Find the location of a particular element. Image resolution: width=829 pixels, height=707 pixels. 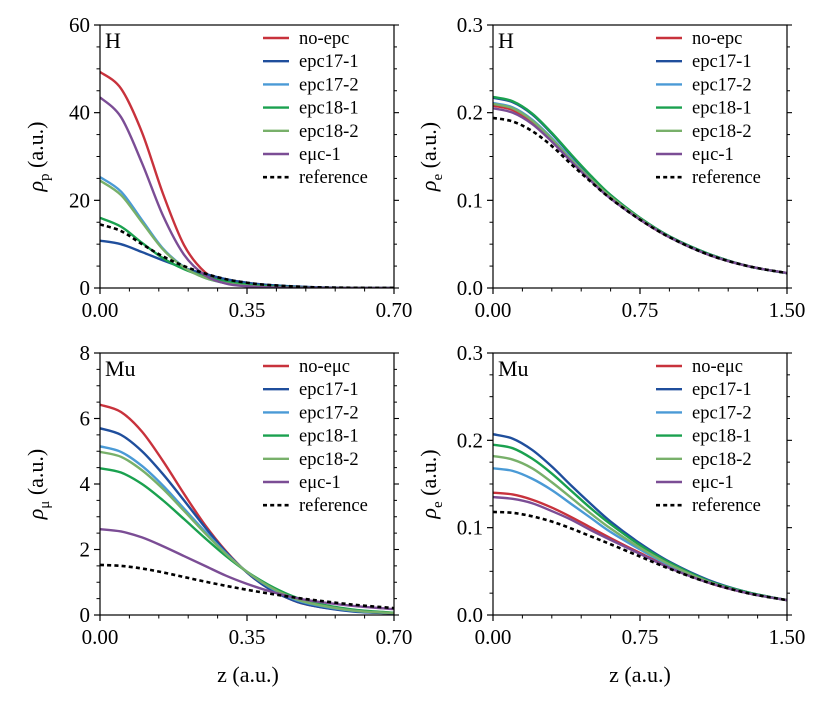

x-axis-label-left: z (a.u.) is located at coordinates (248, 674).